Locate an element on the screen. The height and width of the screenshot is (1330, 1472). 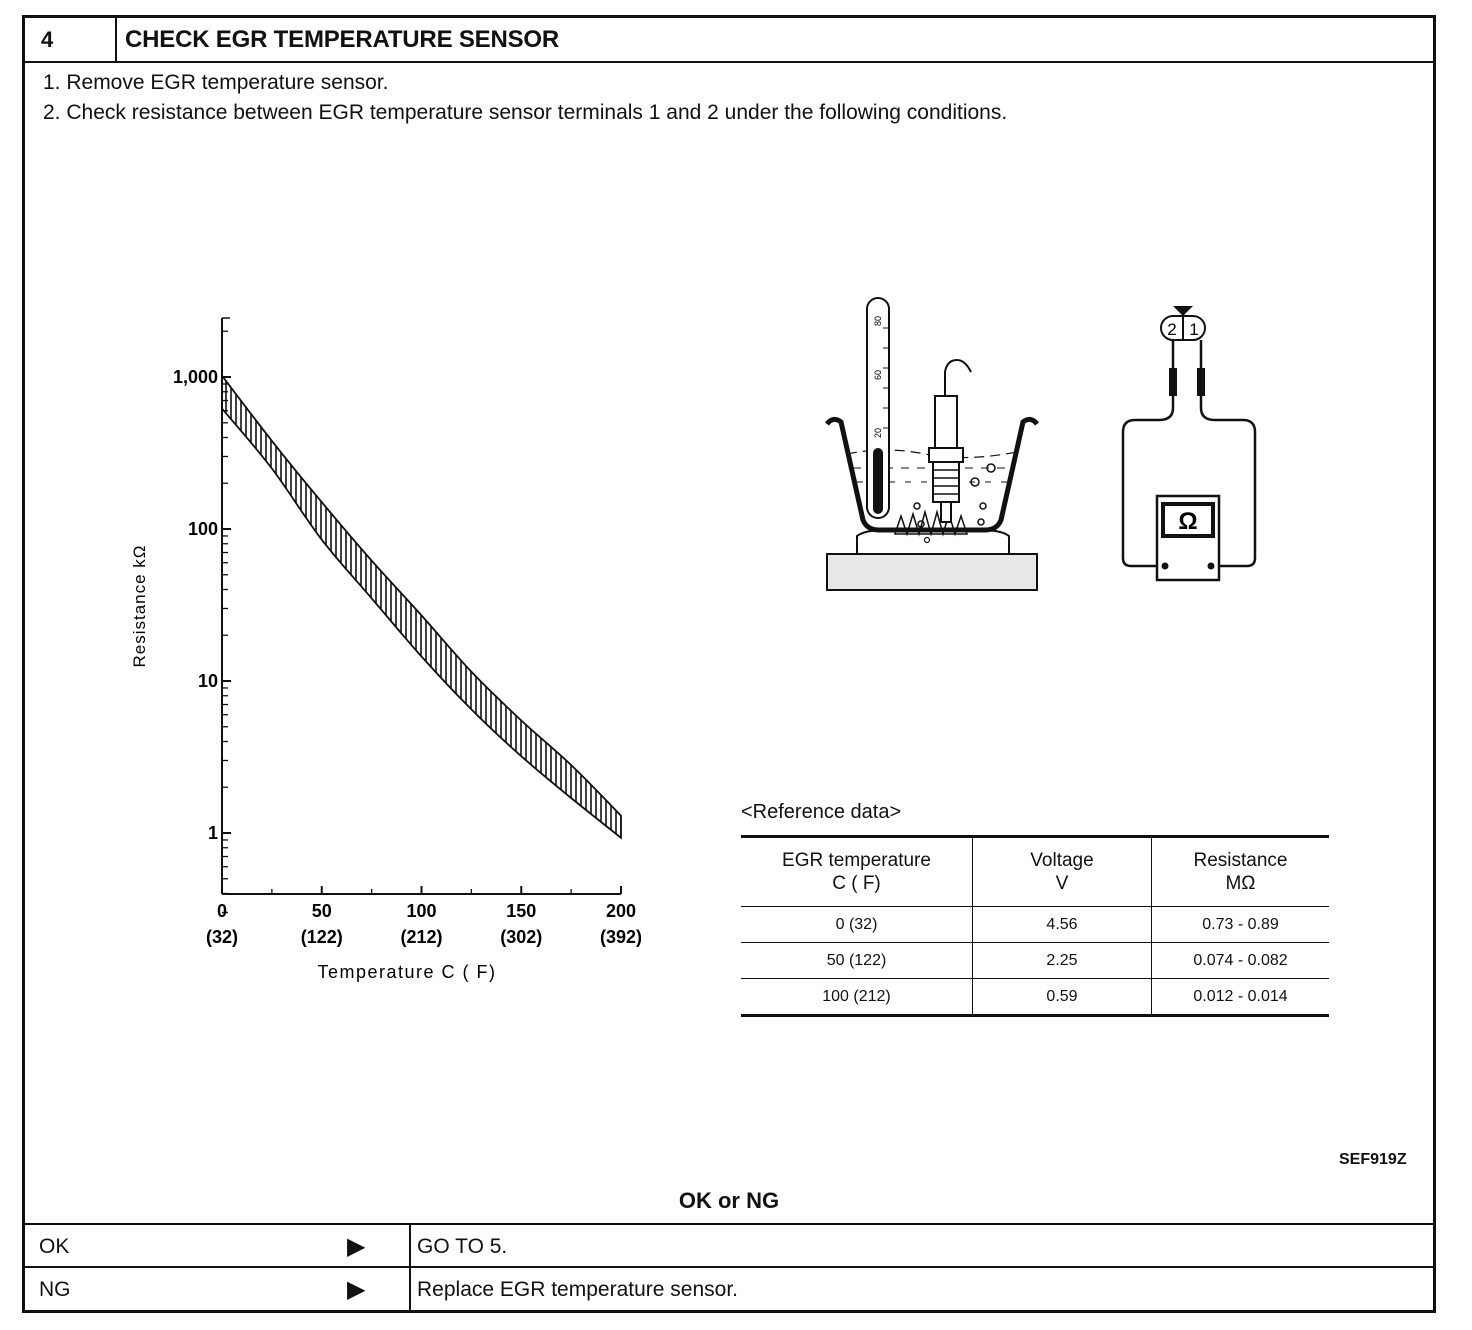
result-action: GO TO 5. is located at coordinates (462, 1246).